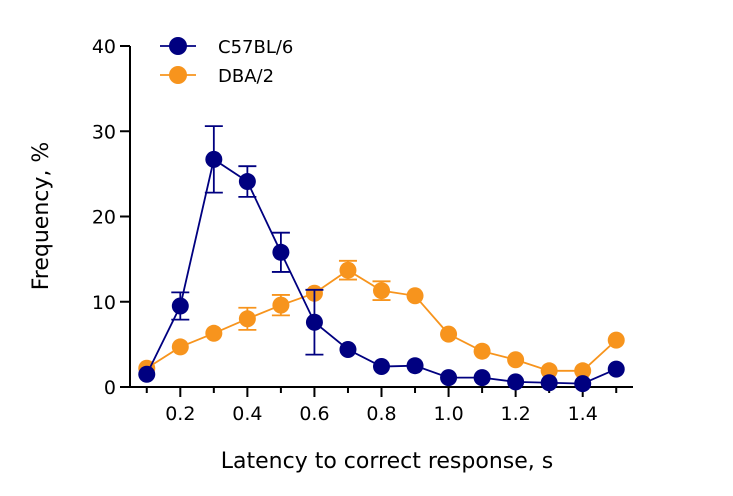  What do you see at coordinates (104, 47) in the screenshot?
I see `y-tick-label: 40` at bounding box center [104, 47].